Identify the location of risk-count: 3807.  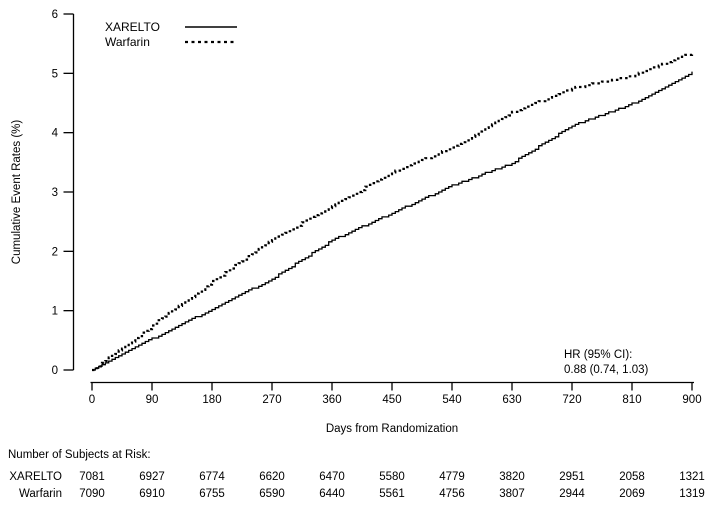
(512, 494).